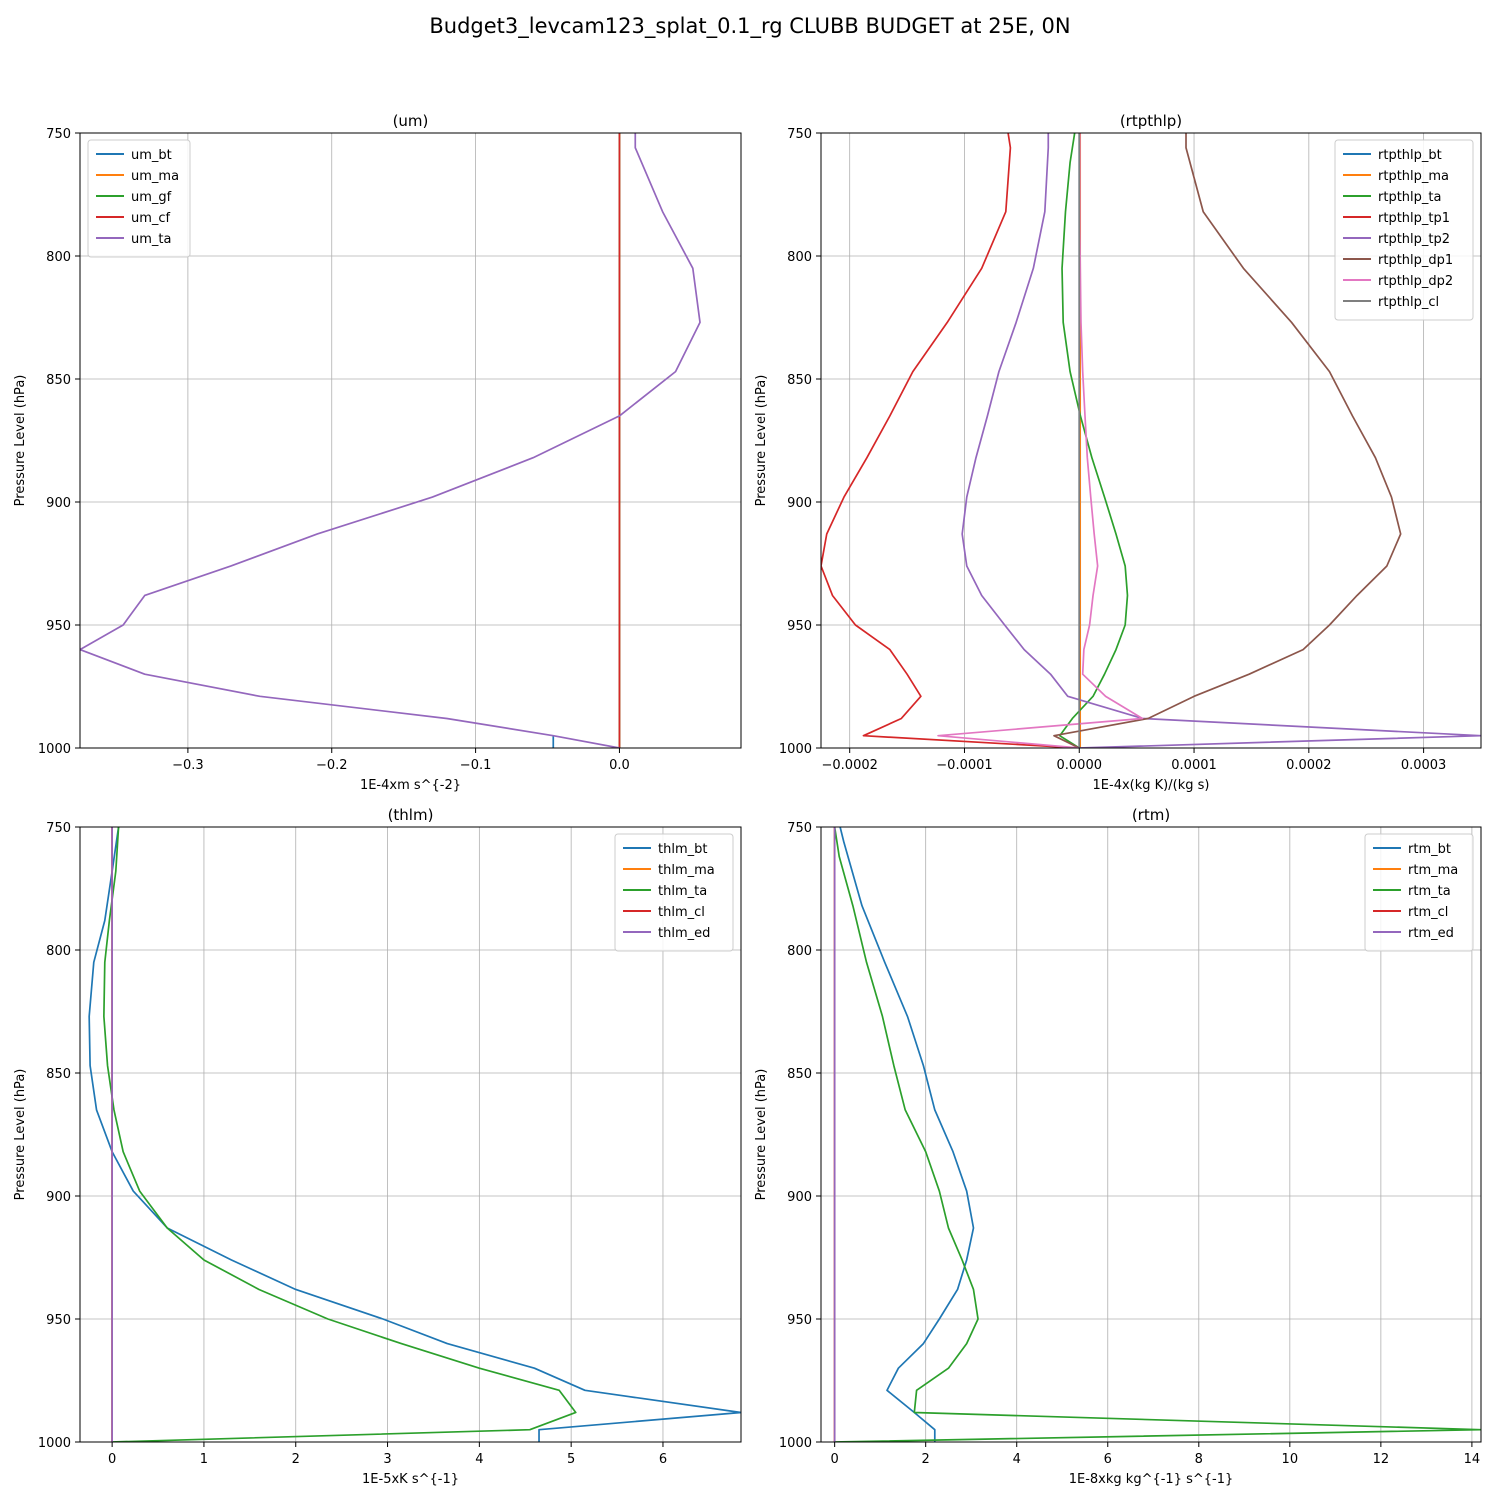 Image resolution: width=1500 pixels, height=1500 pixels. I want to click on legend-label: rtpthlp_tp2, so click(1414, 239).